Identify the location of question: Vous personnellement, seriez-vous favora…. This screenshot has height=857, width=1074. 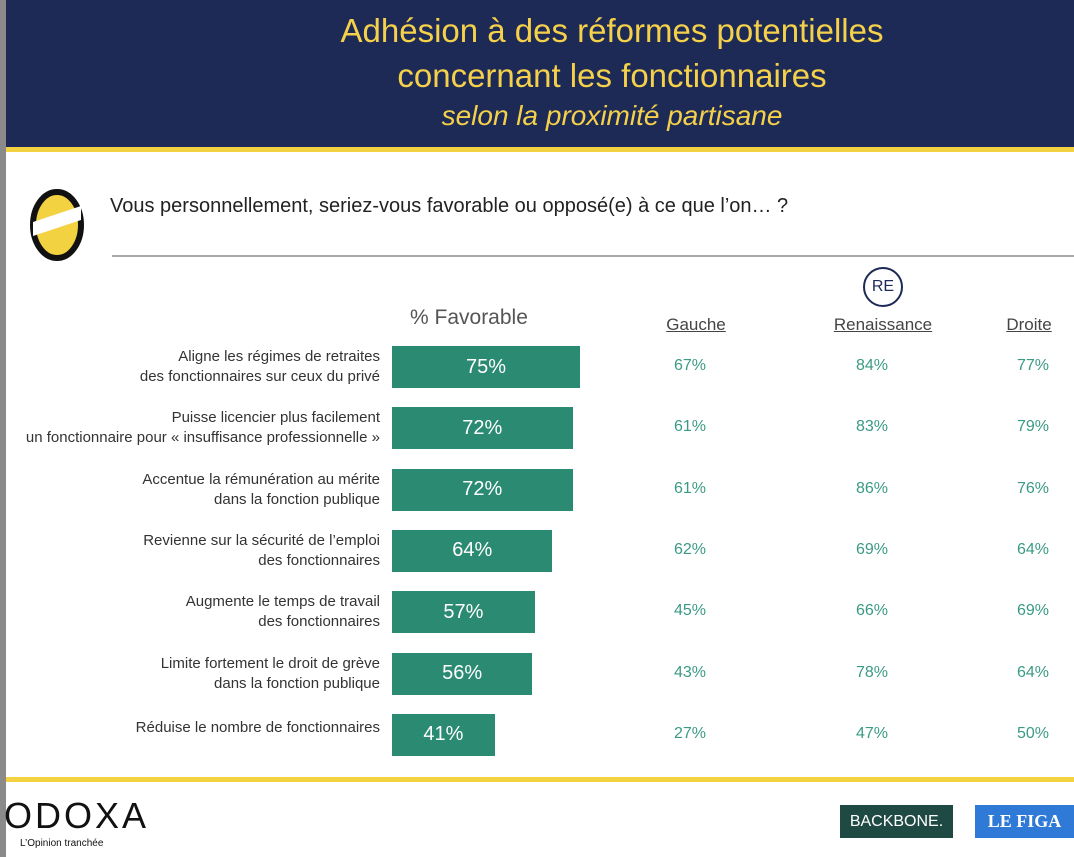
(449, 206).